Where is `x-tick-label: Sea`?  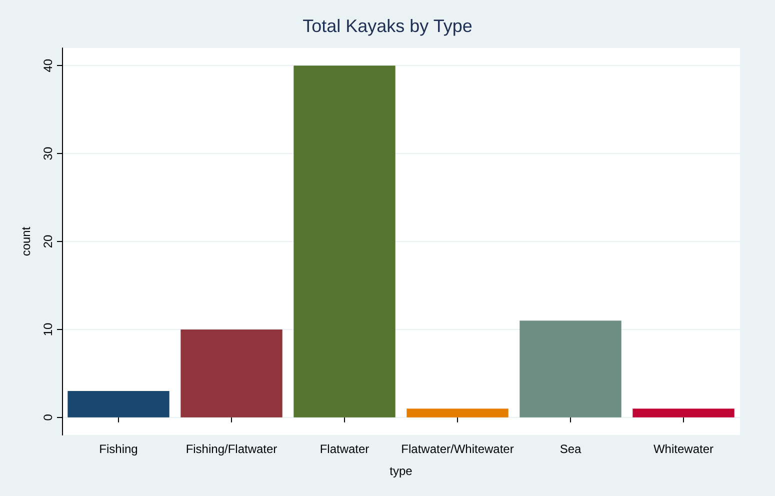
x-tick-label: Sea is located at coordinates (571, 449).